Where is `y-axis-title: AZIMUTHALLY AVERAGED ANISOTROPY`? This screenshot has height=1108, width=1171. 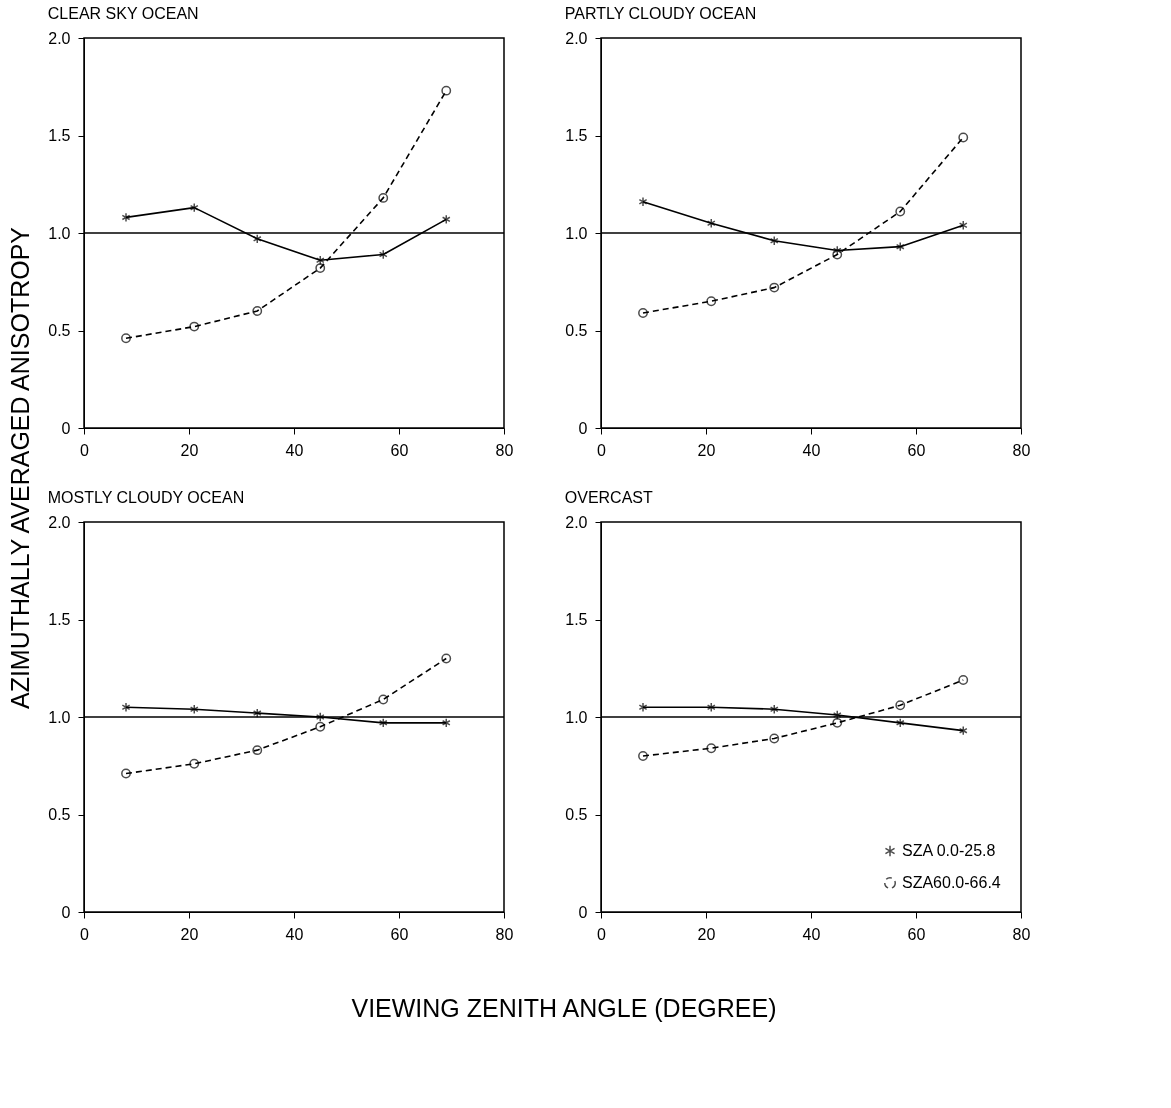
y-axis-title: AZIMUTHALLY AVERAGED ANISOTROPY is located at coordinates (20, 468).